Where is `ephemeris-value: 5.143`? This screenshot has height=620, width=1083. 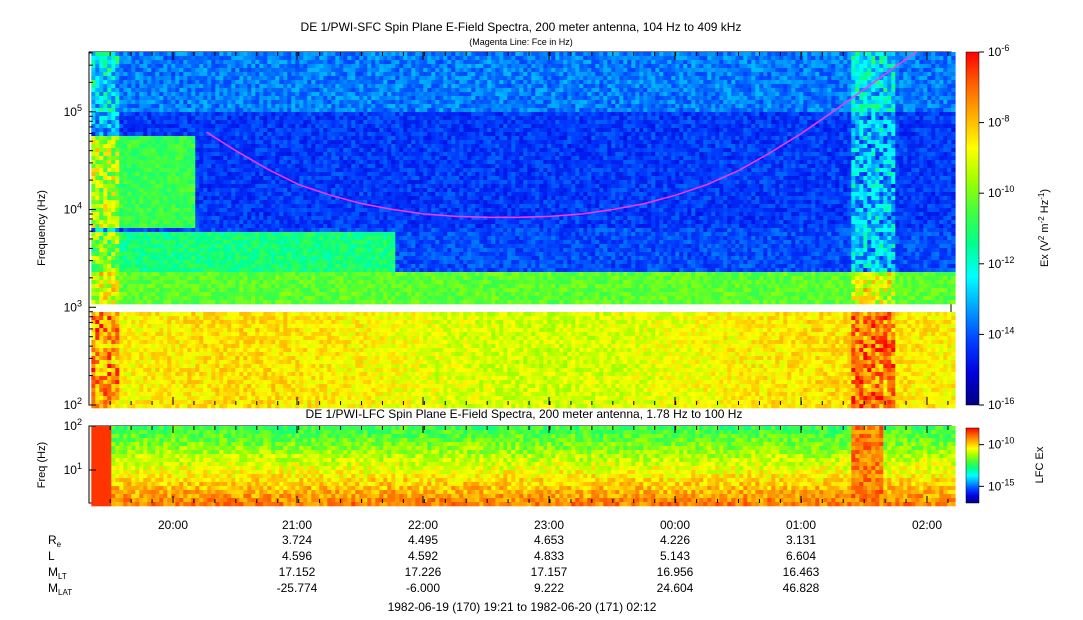 ephemeris-value: 5.143 is located at coordinates (675, 556).